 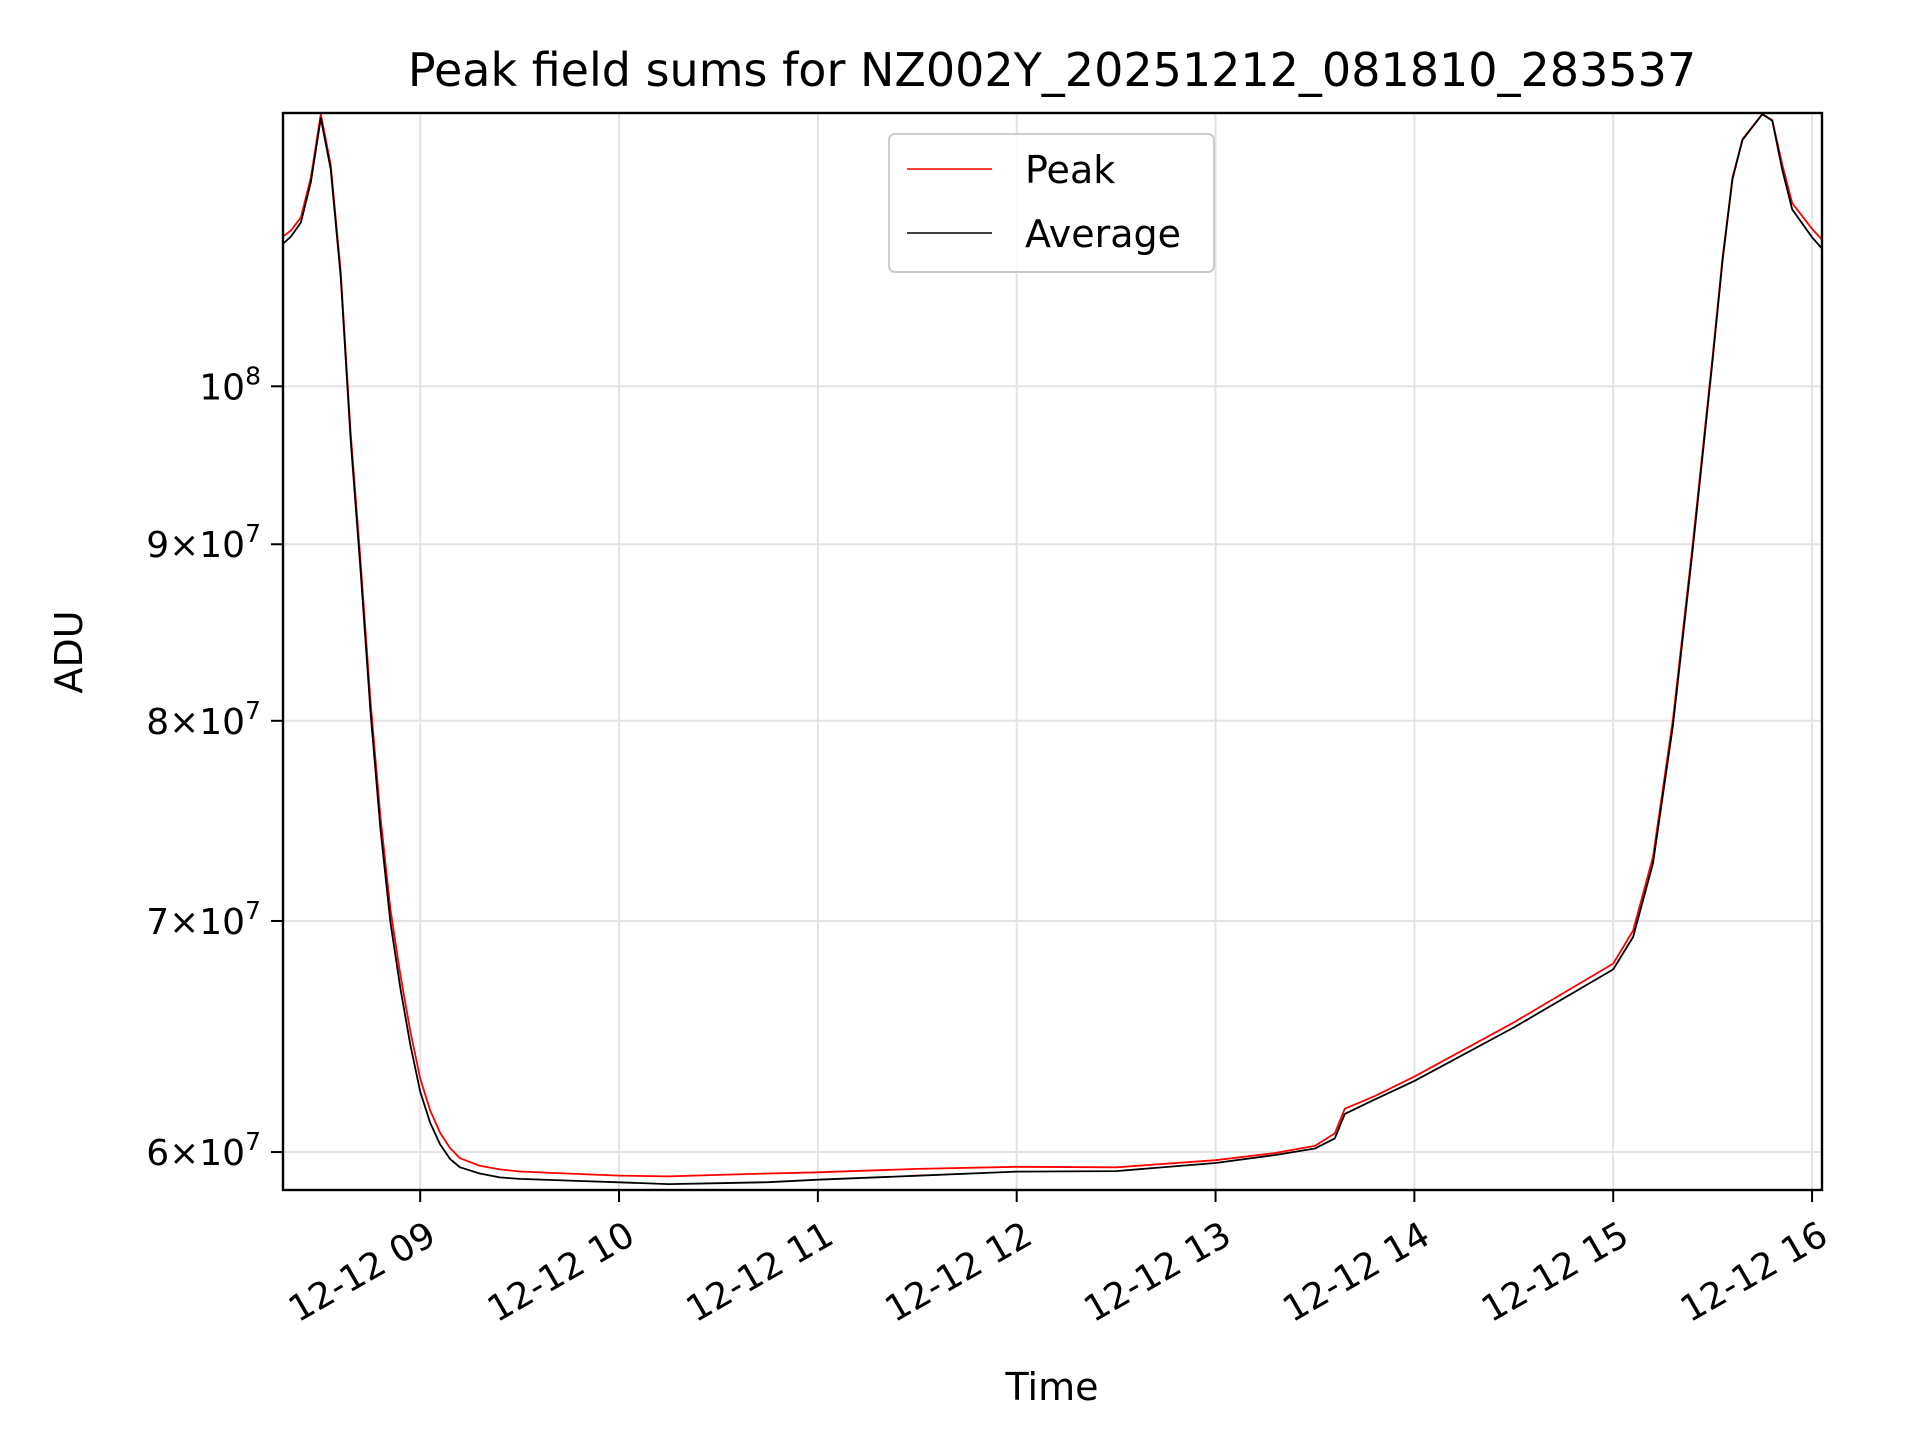 What do you see at coordinates (203, 542) in the screenshot?
I see `y-tick-label: 9×107` at bounding box center [203, 542].